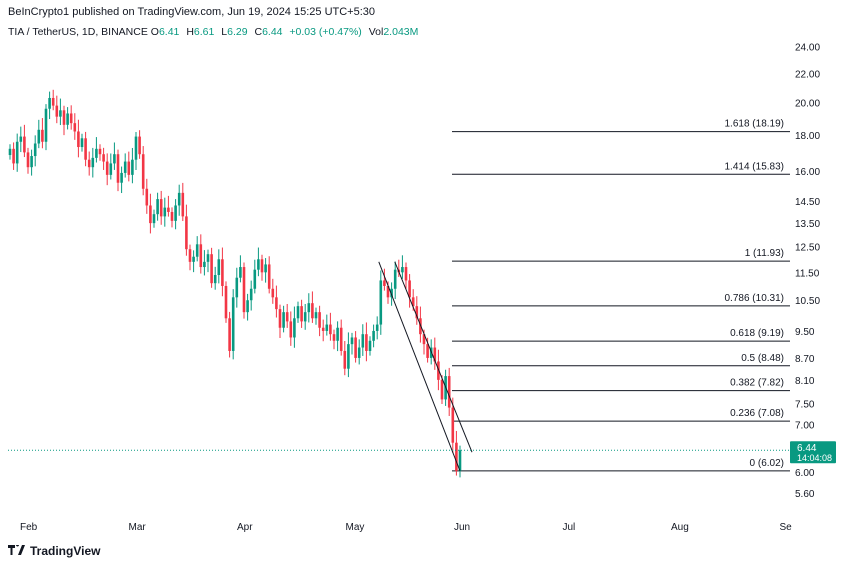 This screenshot has width=850, height=563. What do you see at coordinates (805, 359) in the screenshot?
I see `y-tick-label: 8.70` at bounding box center [805, 359].